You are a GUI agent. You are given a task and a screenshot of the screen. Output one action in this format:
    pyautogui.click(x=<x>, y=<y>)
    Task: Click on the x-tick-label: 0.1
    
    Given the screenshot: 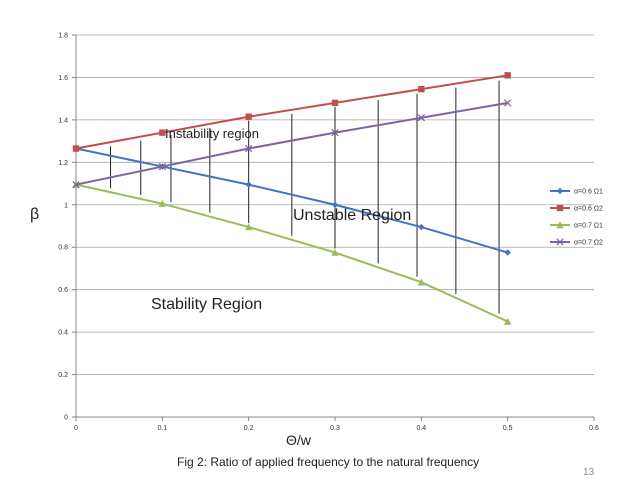 What is the action you would take?
    pyautogui.click(x=162, y=428)
    